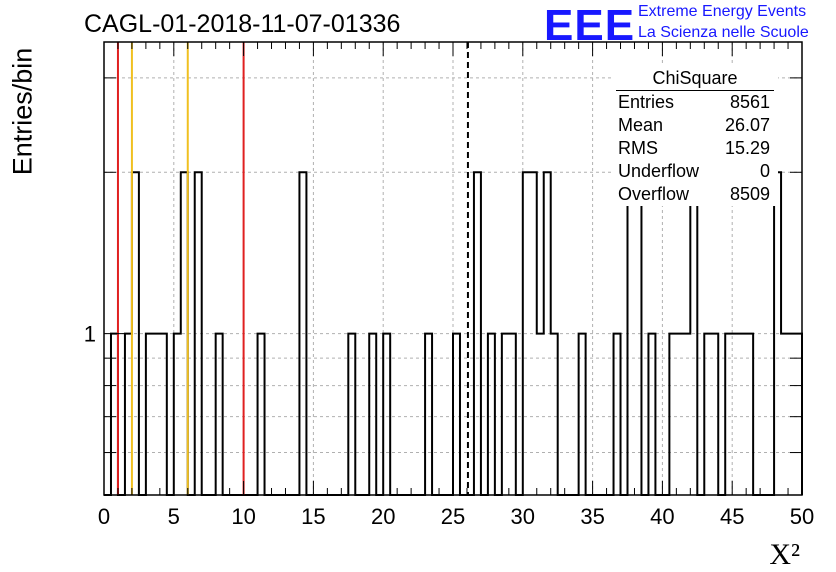 The height and width of the screenshot is (572, 836). Describe the element at coordinates (90, 334) in the screenshot. I see `y-tick-label-0: 1` at that location.